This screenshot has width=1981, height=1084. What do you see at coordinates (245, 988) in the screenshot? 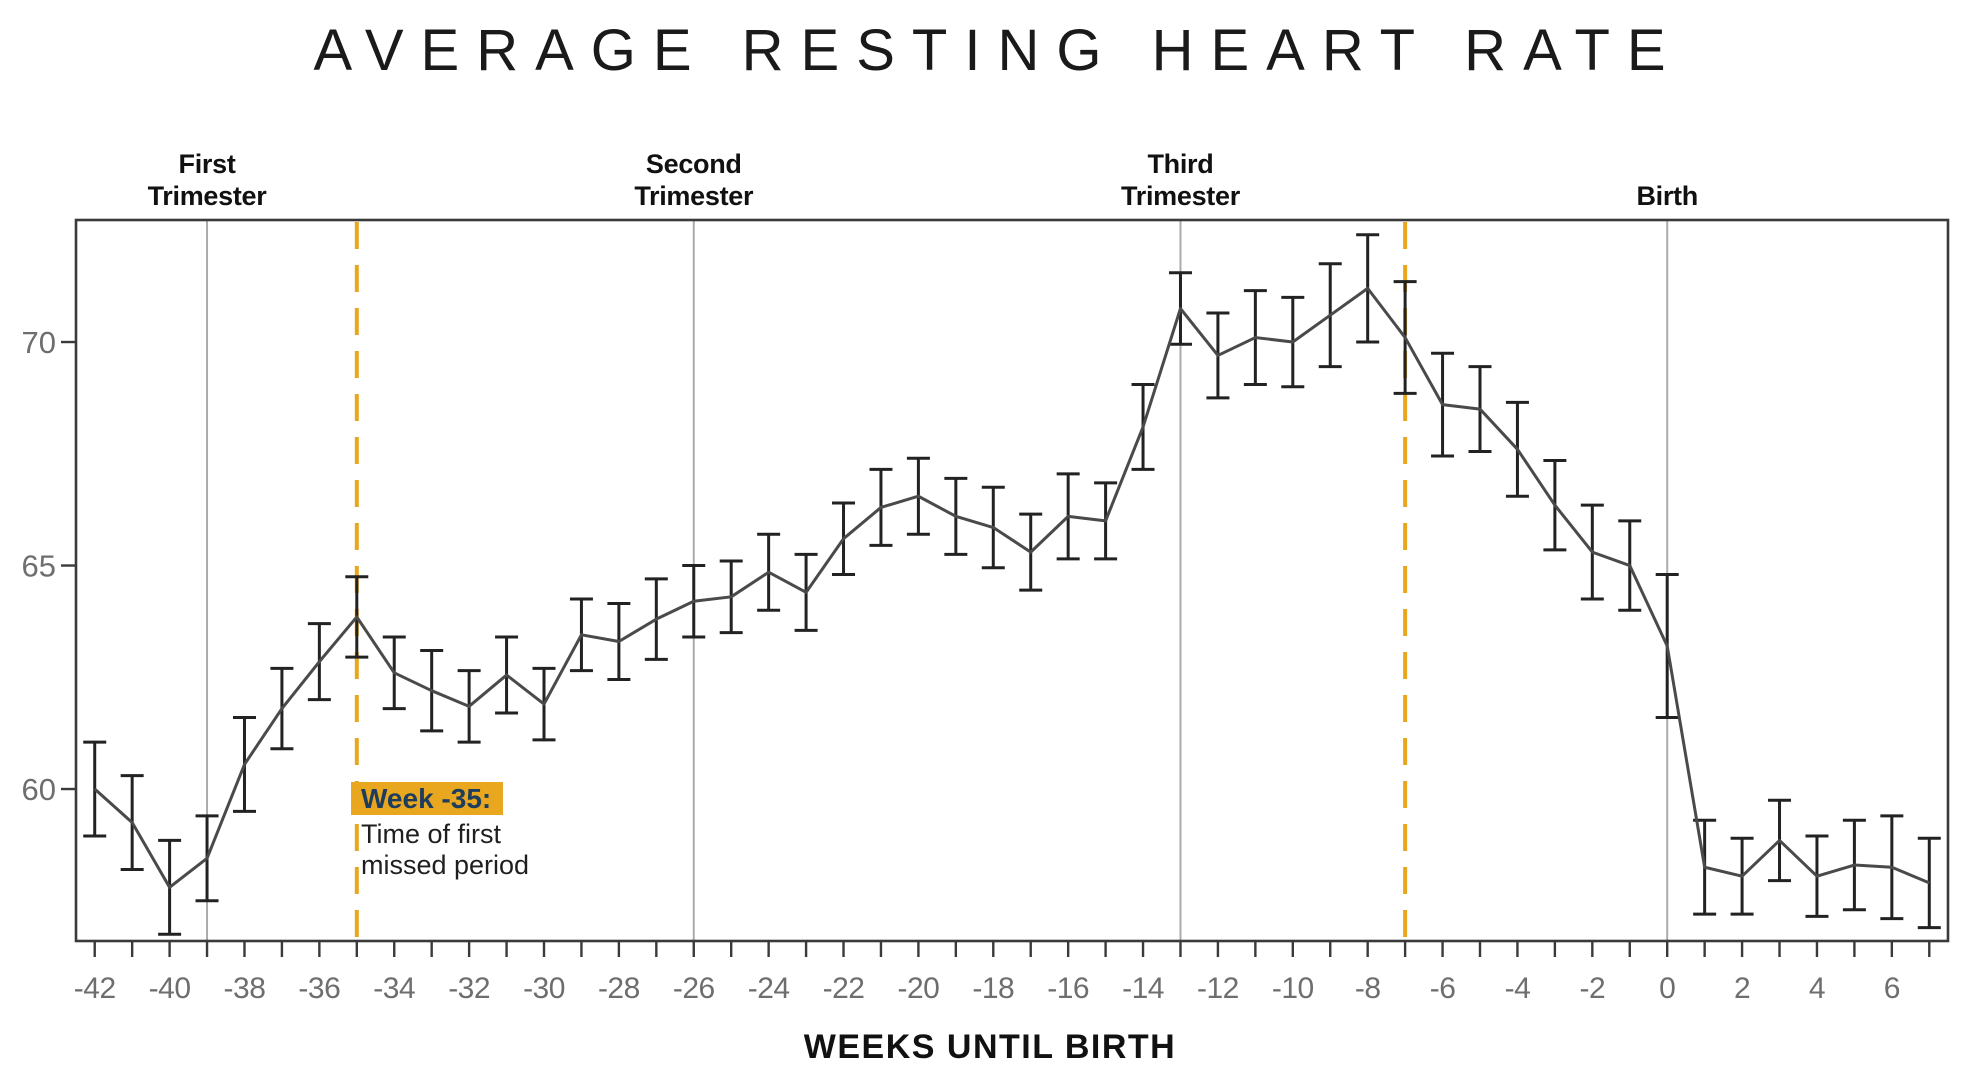
I see `x-tick-label: -38` at bounding box center [245, 988].